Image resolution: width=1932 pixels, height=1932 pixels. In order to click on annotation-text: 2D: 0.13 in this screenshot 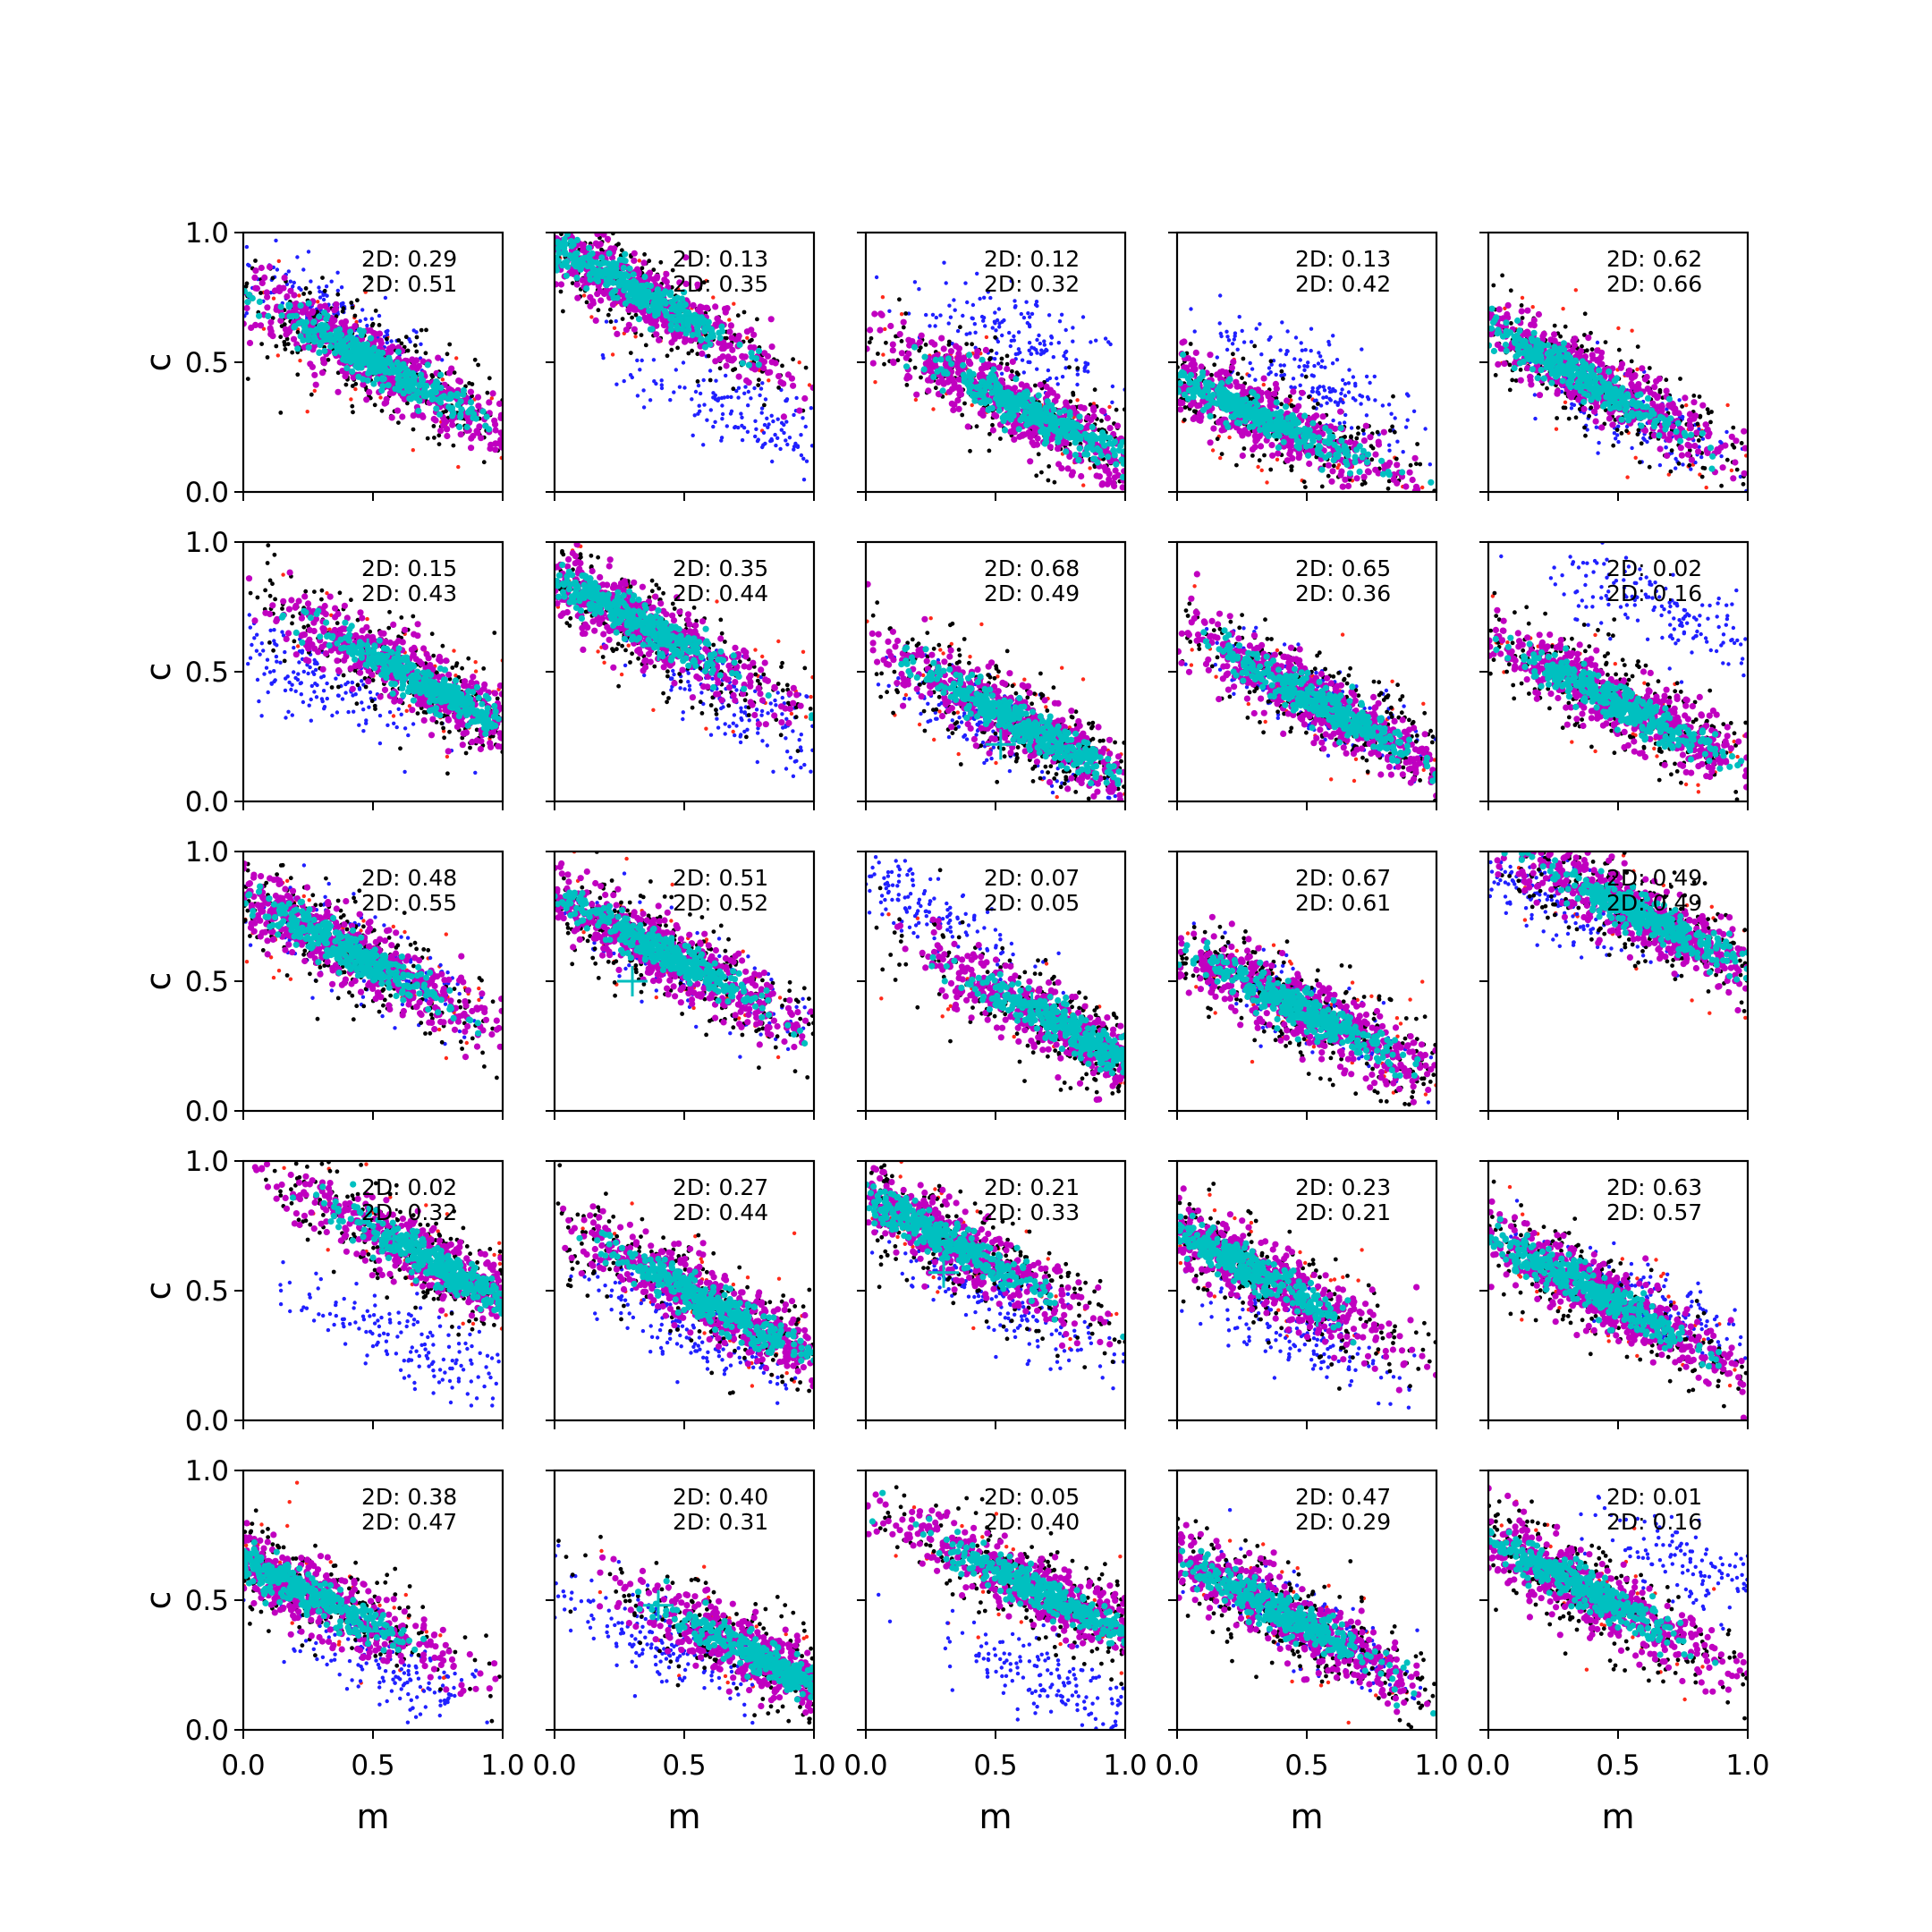, I will do `click(720, 259)`.